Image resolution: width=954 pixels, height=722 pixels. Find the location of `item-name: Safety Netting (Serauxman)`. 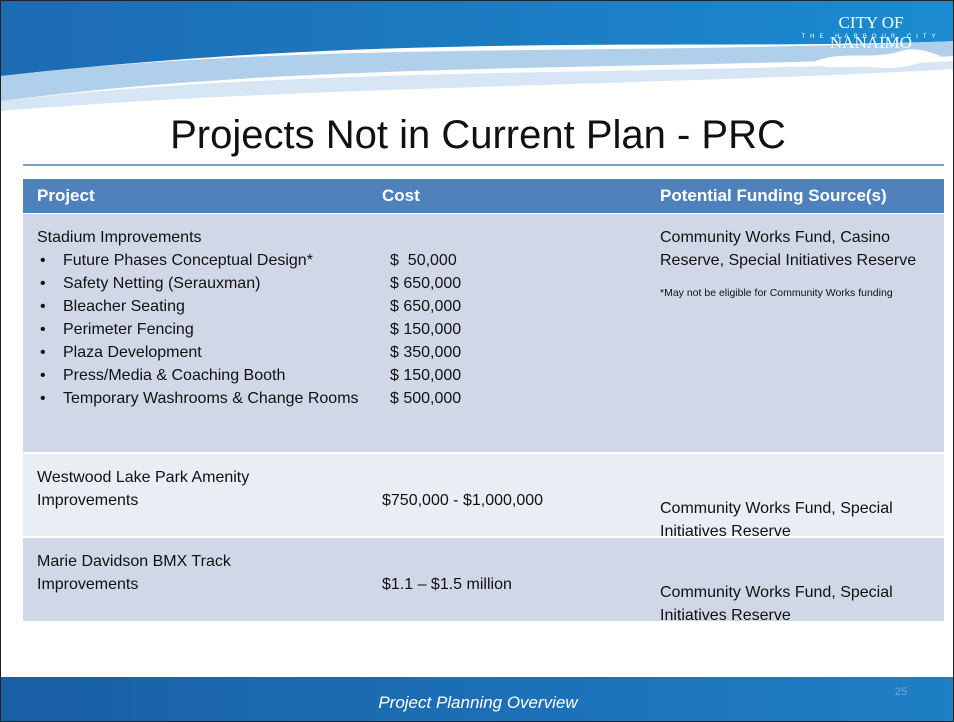

item-name: Safety Netting (Serauxman) is located at coordinates (162, 283).